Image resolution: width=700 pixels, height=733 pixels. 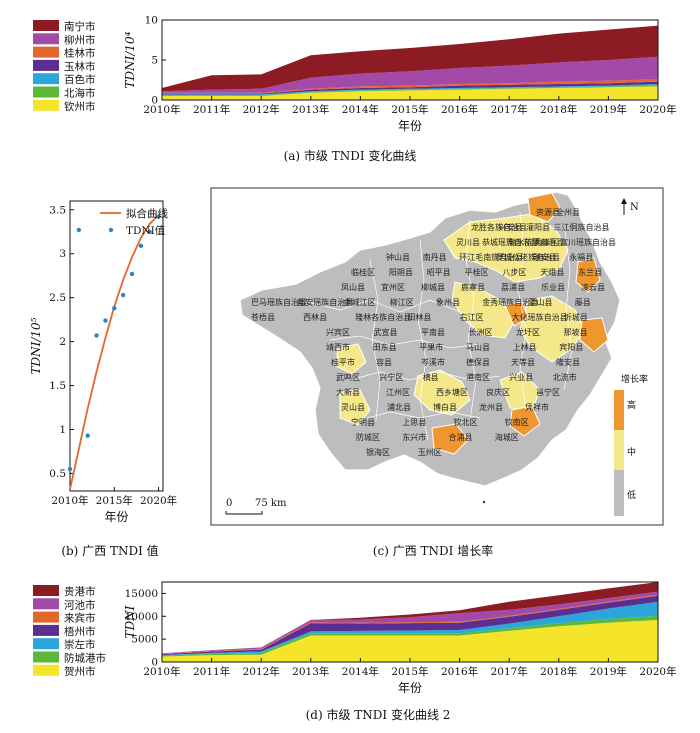 What do you see at coordinates (431, 347) in the screenshot?
I see `map-label-54: 平果市` at bounding box center [431, 347].